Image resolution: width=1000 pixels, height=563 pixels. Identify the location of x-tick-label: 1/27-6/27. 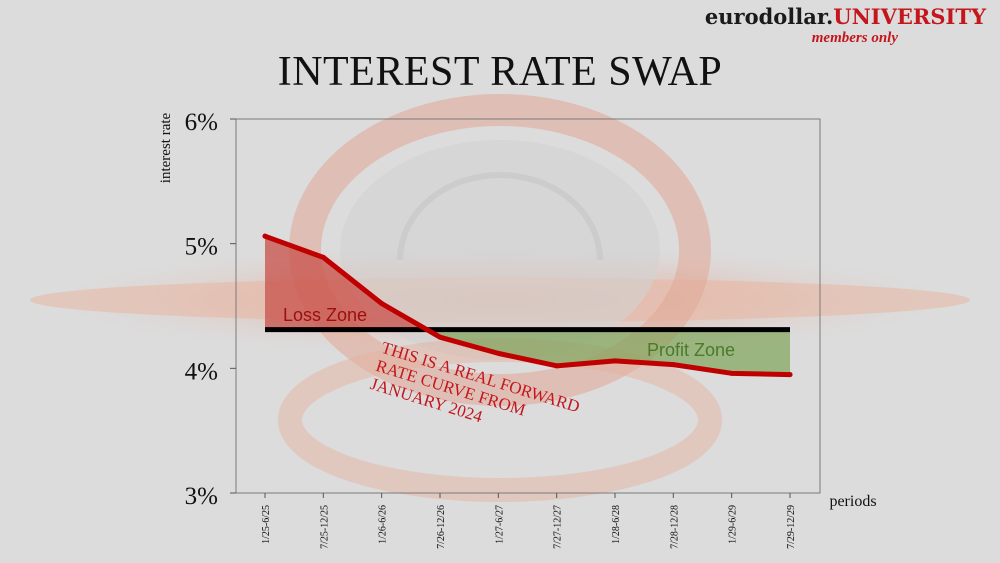
(499, 524).